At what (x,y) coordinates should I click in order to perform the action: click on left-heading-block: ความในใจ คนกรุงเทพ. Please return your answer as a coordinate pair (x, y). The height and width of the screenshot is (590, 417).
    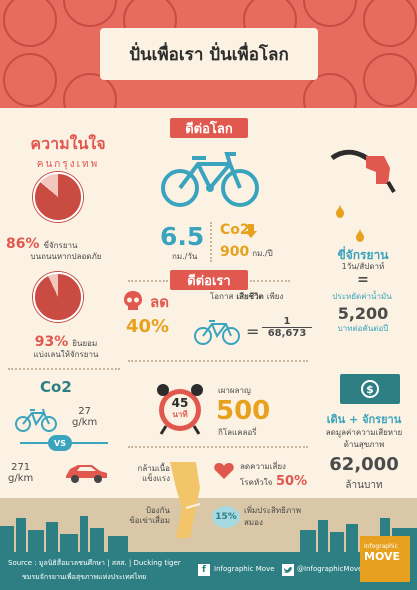
    Looking at the image, I should click on (68, 152).